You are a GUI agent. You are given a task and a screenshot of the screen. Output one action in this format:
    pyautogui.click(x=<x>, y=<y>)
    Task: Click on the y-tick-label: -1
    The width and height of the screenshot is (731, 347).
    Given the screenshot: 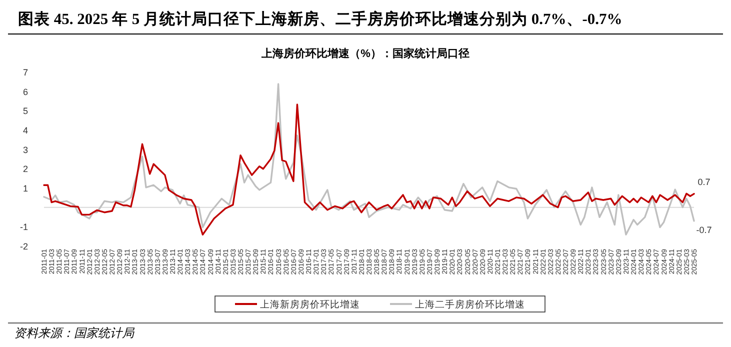 What is the action you would take?
    pyautogui.click(x=24, y=227)
    